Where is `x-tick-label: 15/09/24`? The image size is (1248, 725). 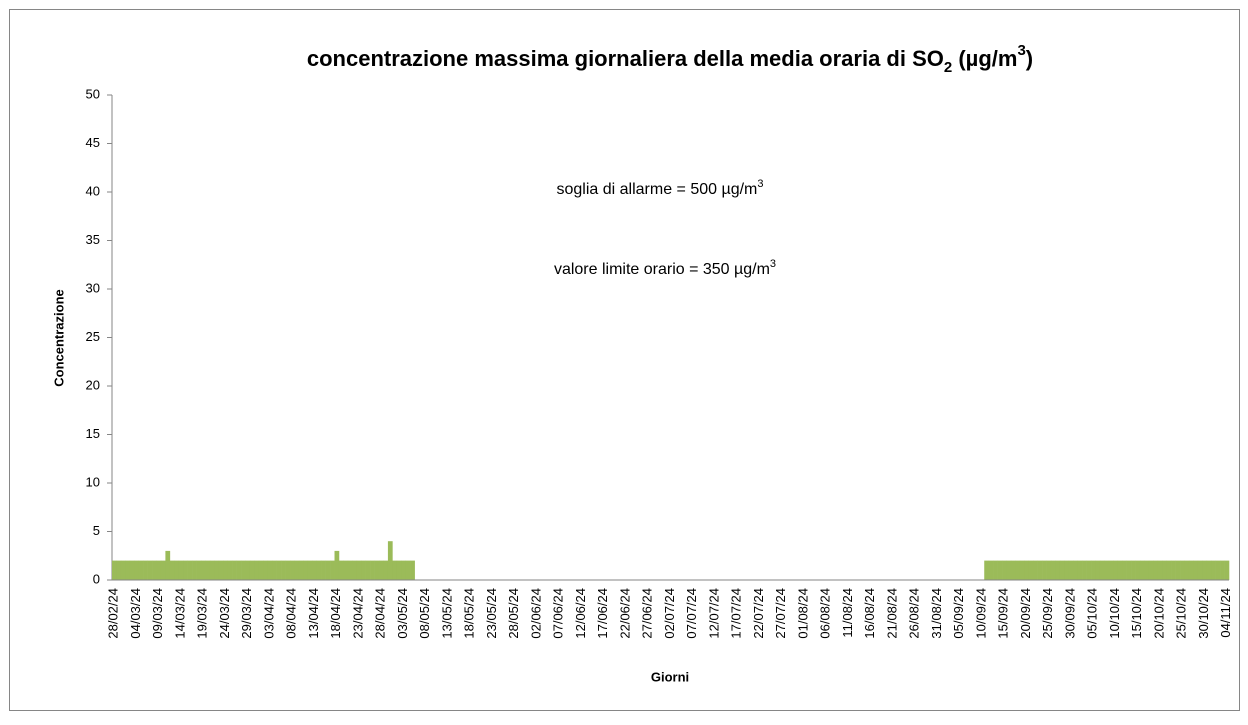 x-tick-label: 15/09/24 is located at coordinates (1003, 613).